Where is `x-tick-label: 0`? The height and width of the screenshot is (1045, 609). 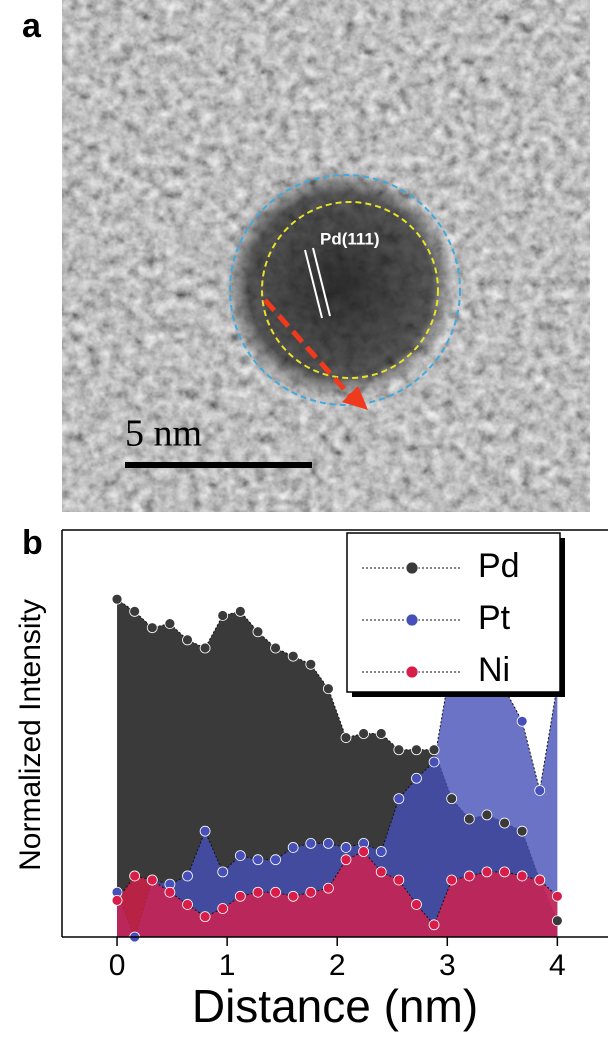
x-tick-label: 0 is located at coordinates (117, 965).